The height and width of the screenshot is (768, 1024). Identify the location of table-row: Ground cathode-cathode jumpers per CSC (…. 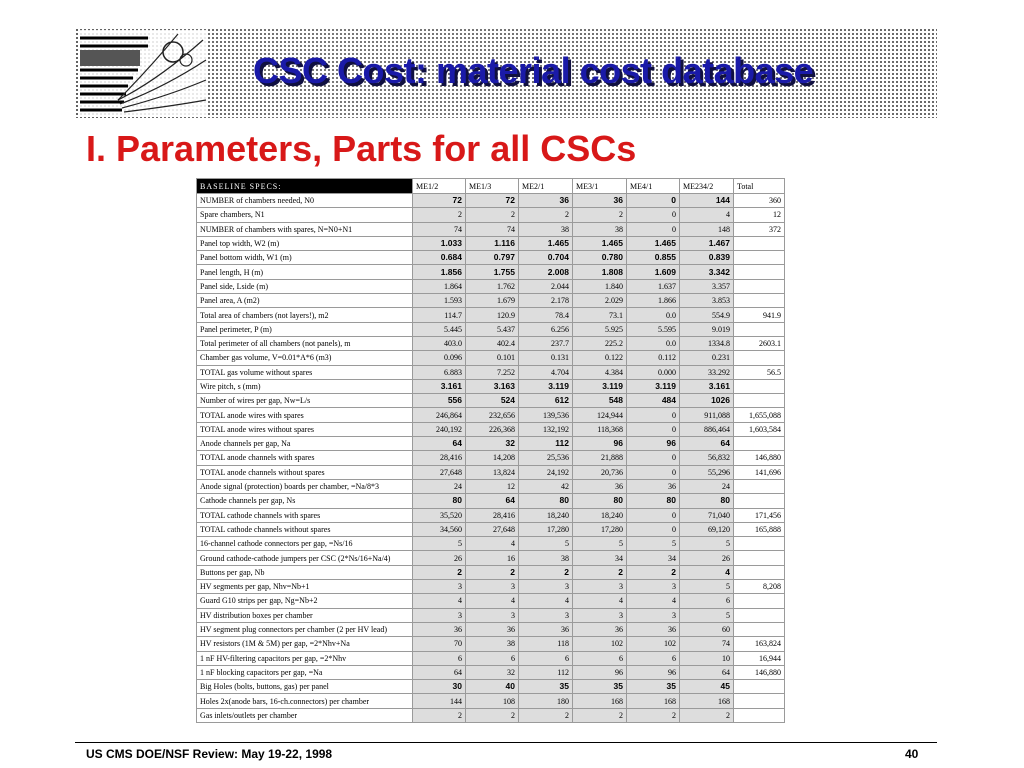
(490, 558).